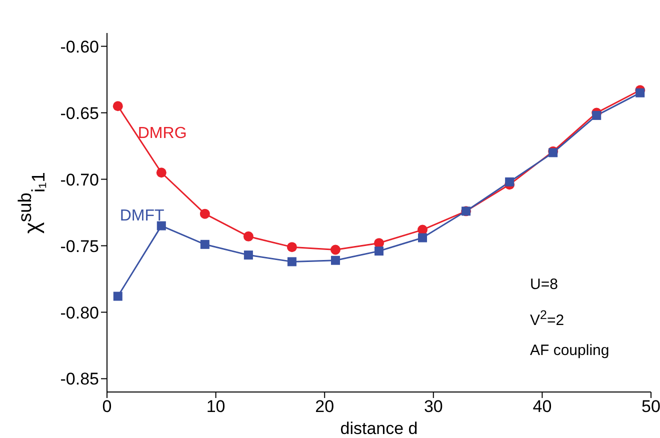 The width and height of the screenshot is (660, 438). What do you see at coordinates (548, 319) in the screenshot?
I see `annotation: V$^{2}$=2` at bounding box center [548, 319].